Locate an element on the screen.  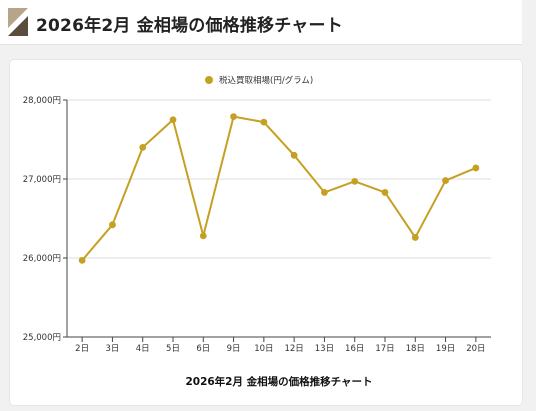
x-tick-label: 18日 is located at coordinates (415, 349).